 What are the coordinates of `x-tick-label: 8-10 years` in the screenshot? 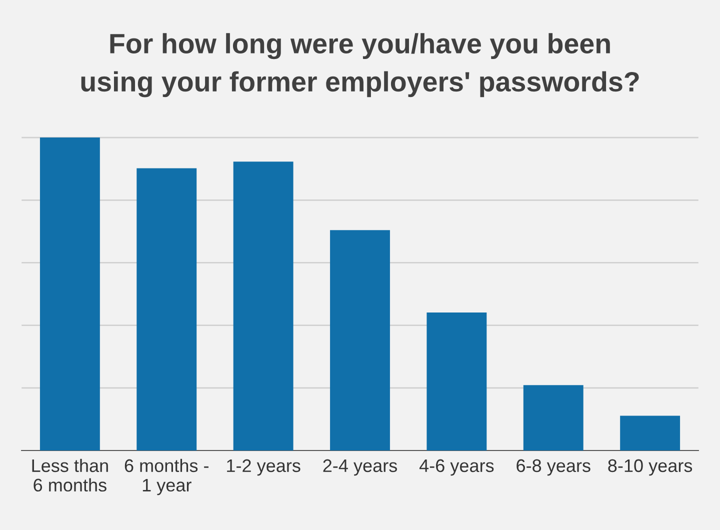 It's located at (650, 467).